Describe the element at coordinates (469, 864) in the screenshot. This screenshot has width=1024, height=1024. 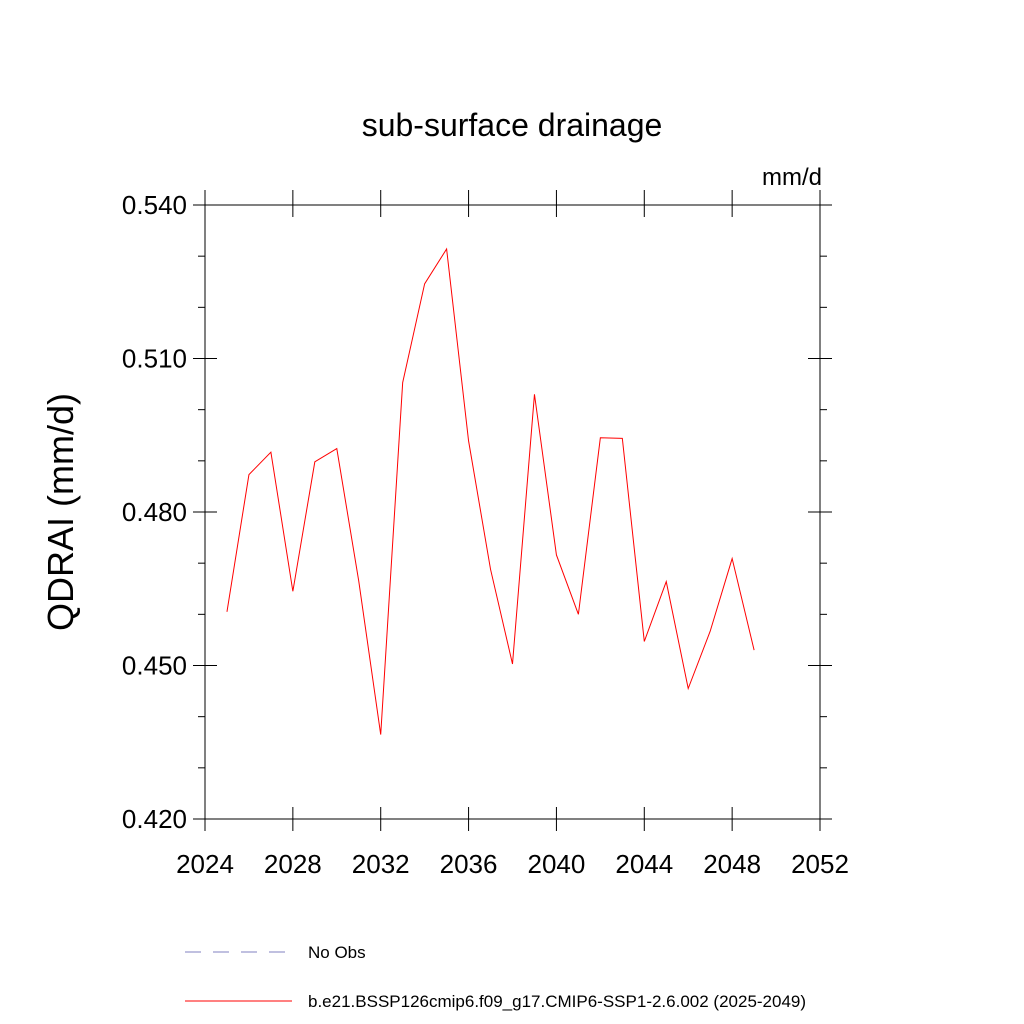
I see `x-tick-label: 2036` at that location.